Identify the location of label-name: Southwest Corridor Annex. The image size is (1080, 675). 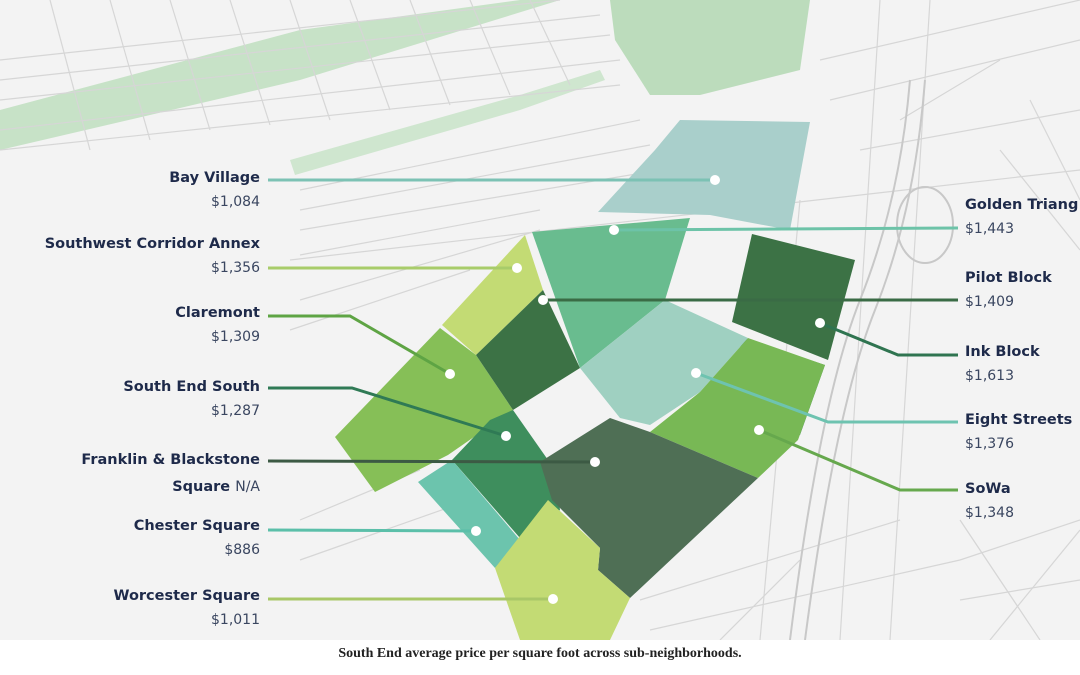
(152, 244).